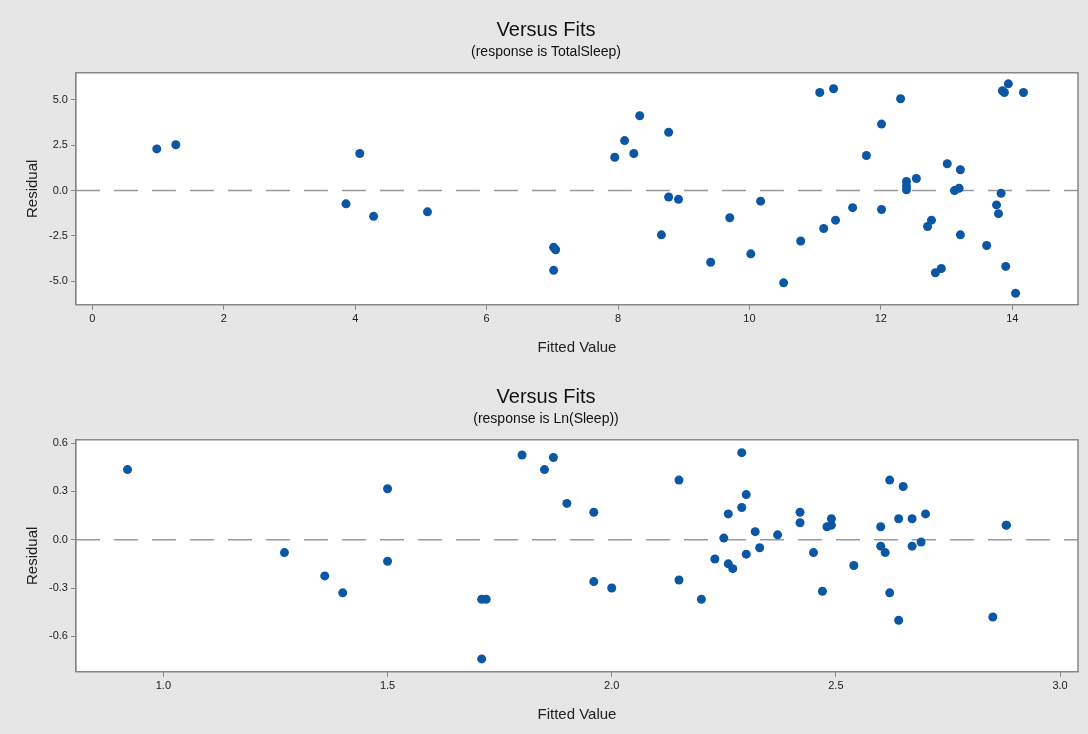  Describe the element at coordinates (163, 685) in the screenshot. I see `x-tick-label: 1.0` at that location.